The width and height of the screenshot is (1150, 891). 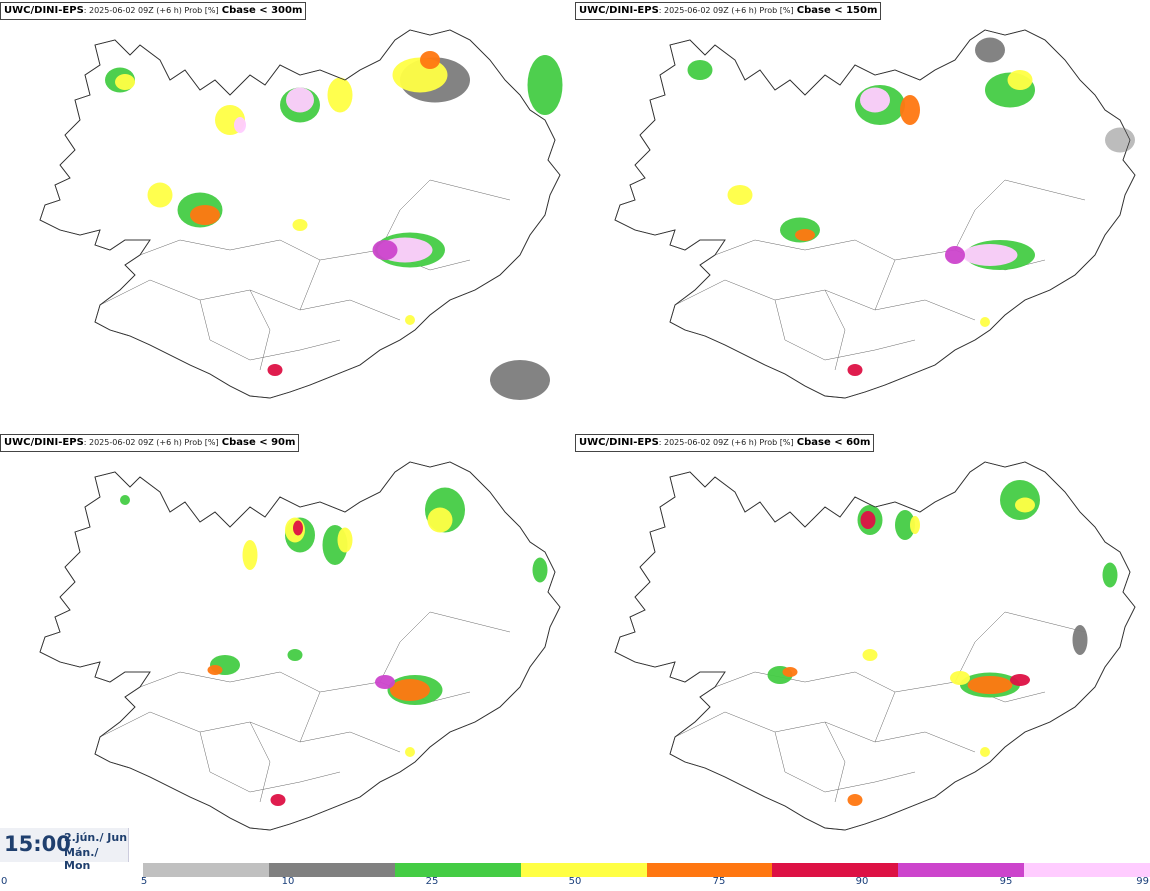 What do you see at coordinates (837, 10) in the screenshot?
I see `threshold-label: Cbase < 150m` at bounding box center [837, 10].